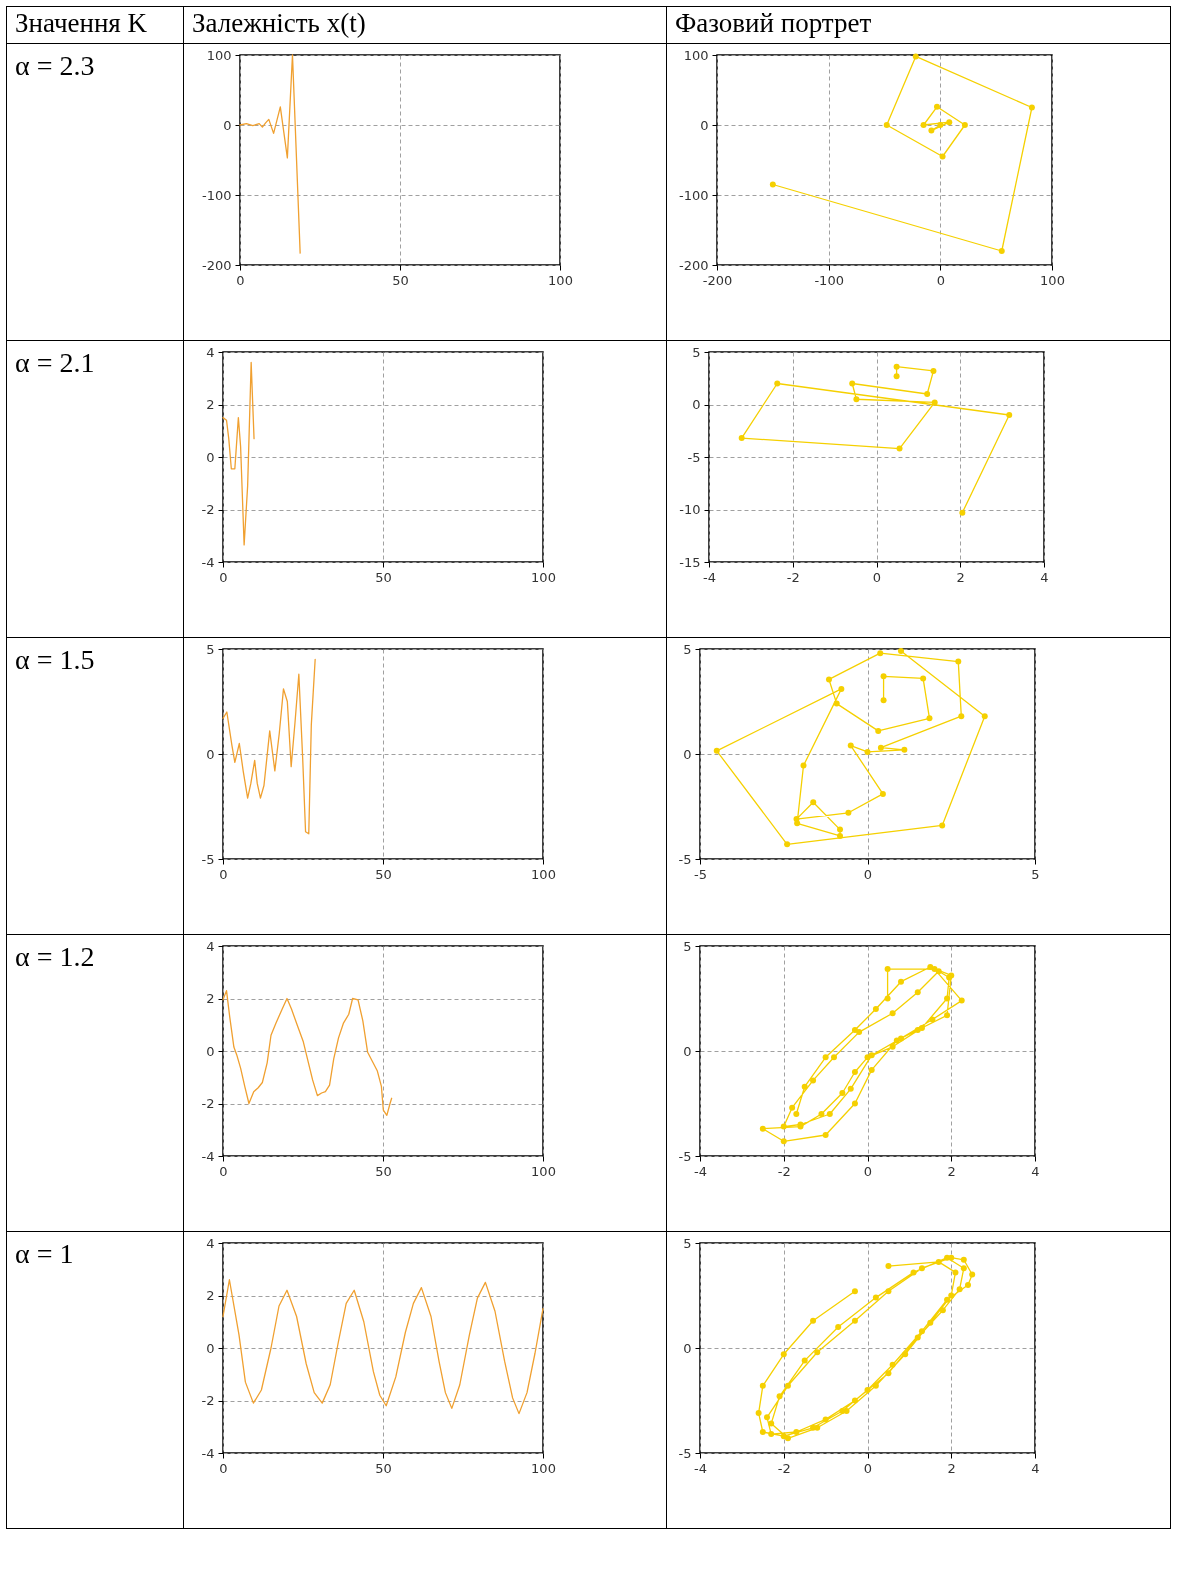 Image resolution: width=1179 pixels, height=1592 pixels. What do you see at coordinates (95, 489) in the screenshot?
I see `text: α = 2.1` at bounding box center [95, 489].